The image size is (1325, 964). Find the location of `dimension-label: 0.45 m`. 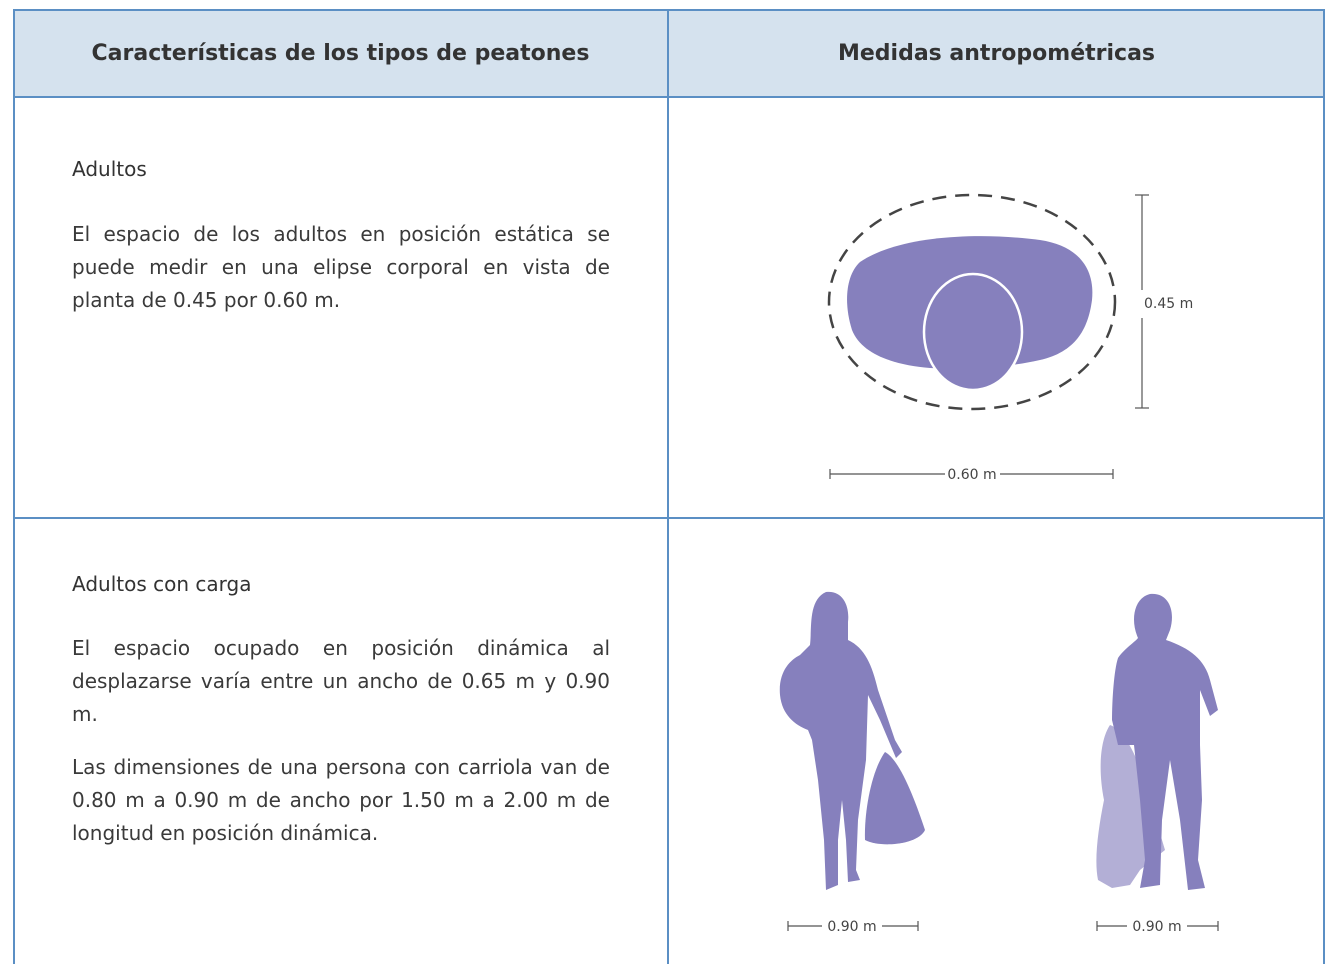

dimension-label: 0.45 m is located at coordinates (1168, 304).